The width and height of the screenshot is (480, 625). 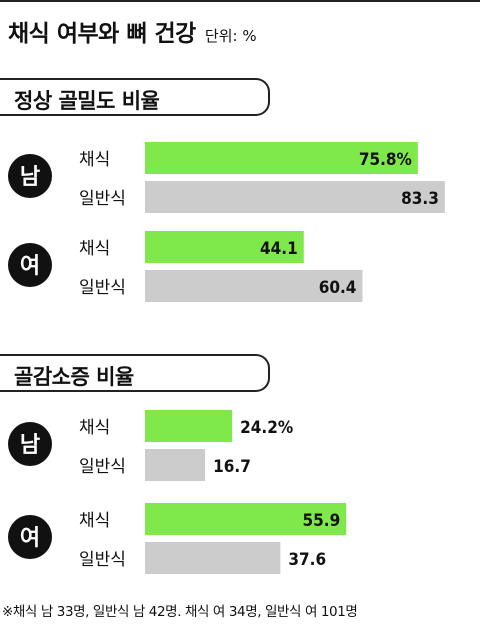 What do you see at coordinates (321, 521) in the screenshot?
I see `bar-value-label: 55.9` at bounding box center [321, 521].